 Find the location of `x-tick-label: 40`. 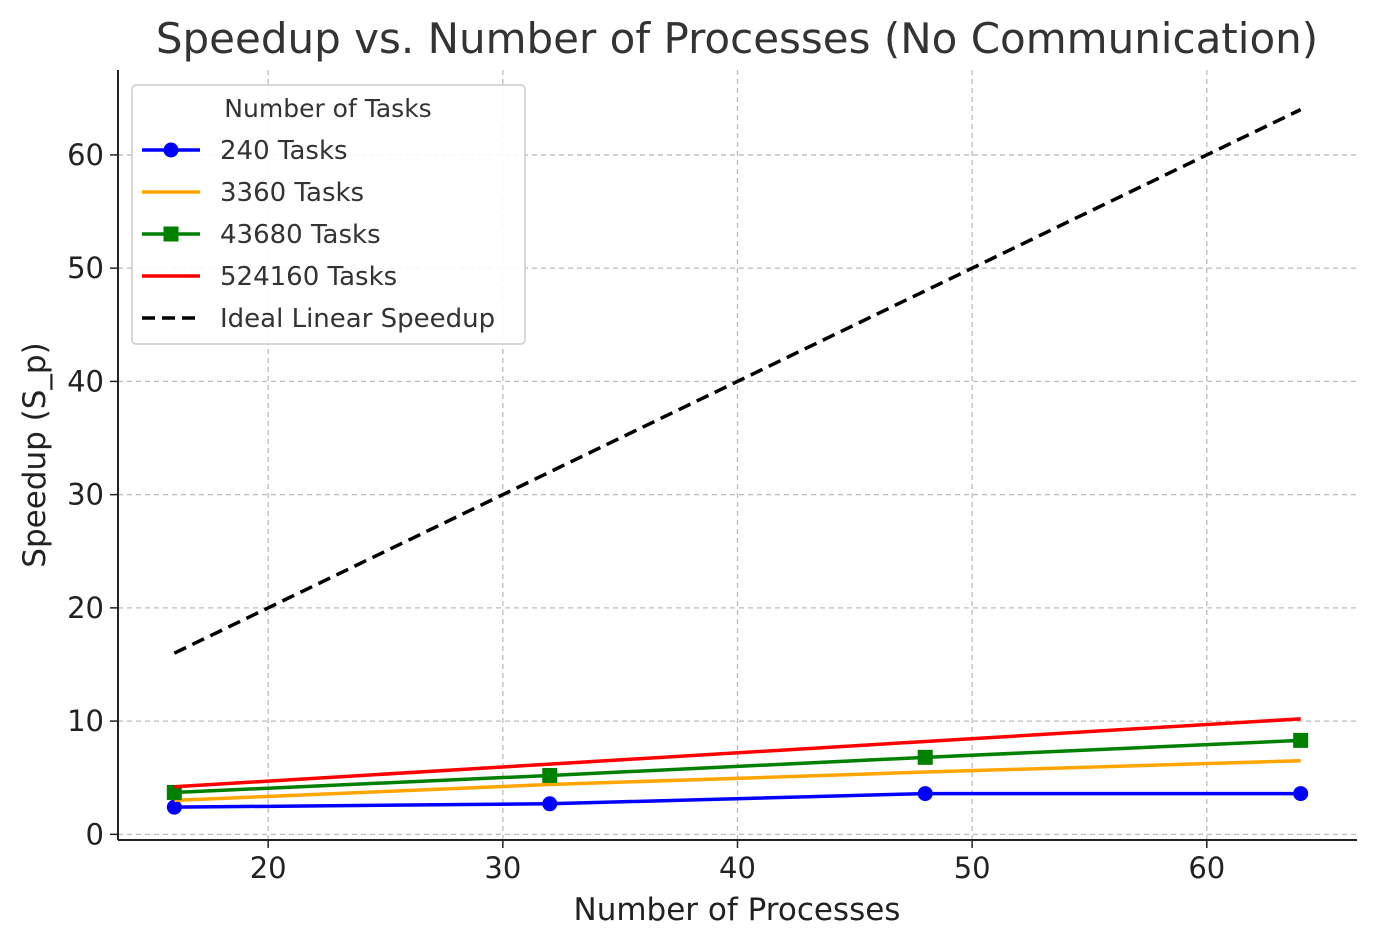

x-tick-label: 40 is located at coordinates (737, 868).